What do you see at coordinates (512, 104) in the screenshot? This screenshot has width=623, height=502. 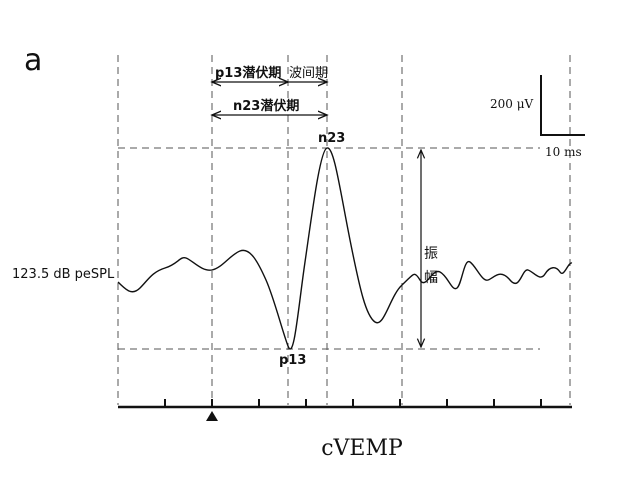 I see `amplitude-scale: 200 μV` at bounding box center [512, 104].